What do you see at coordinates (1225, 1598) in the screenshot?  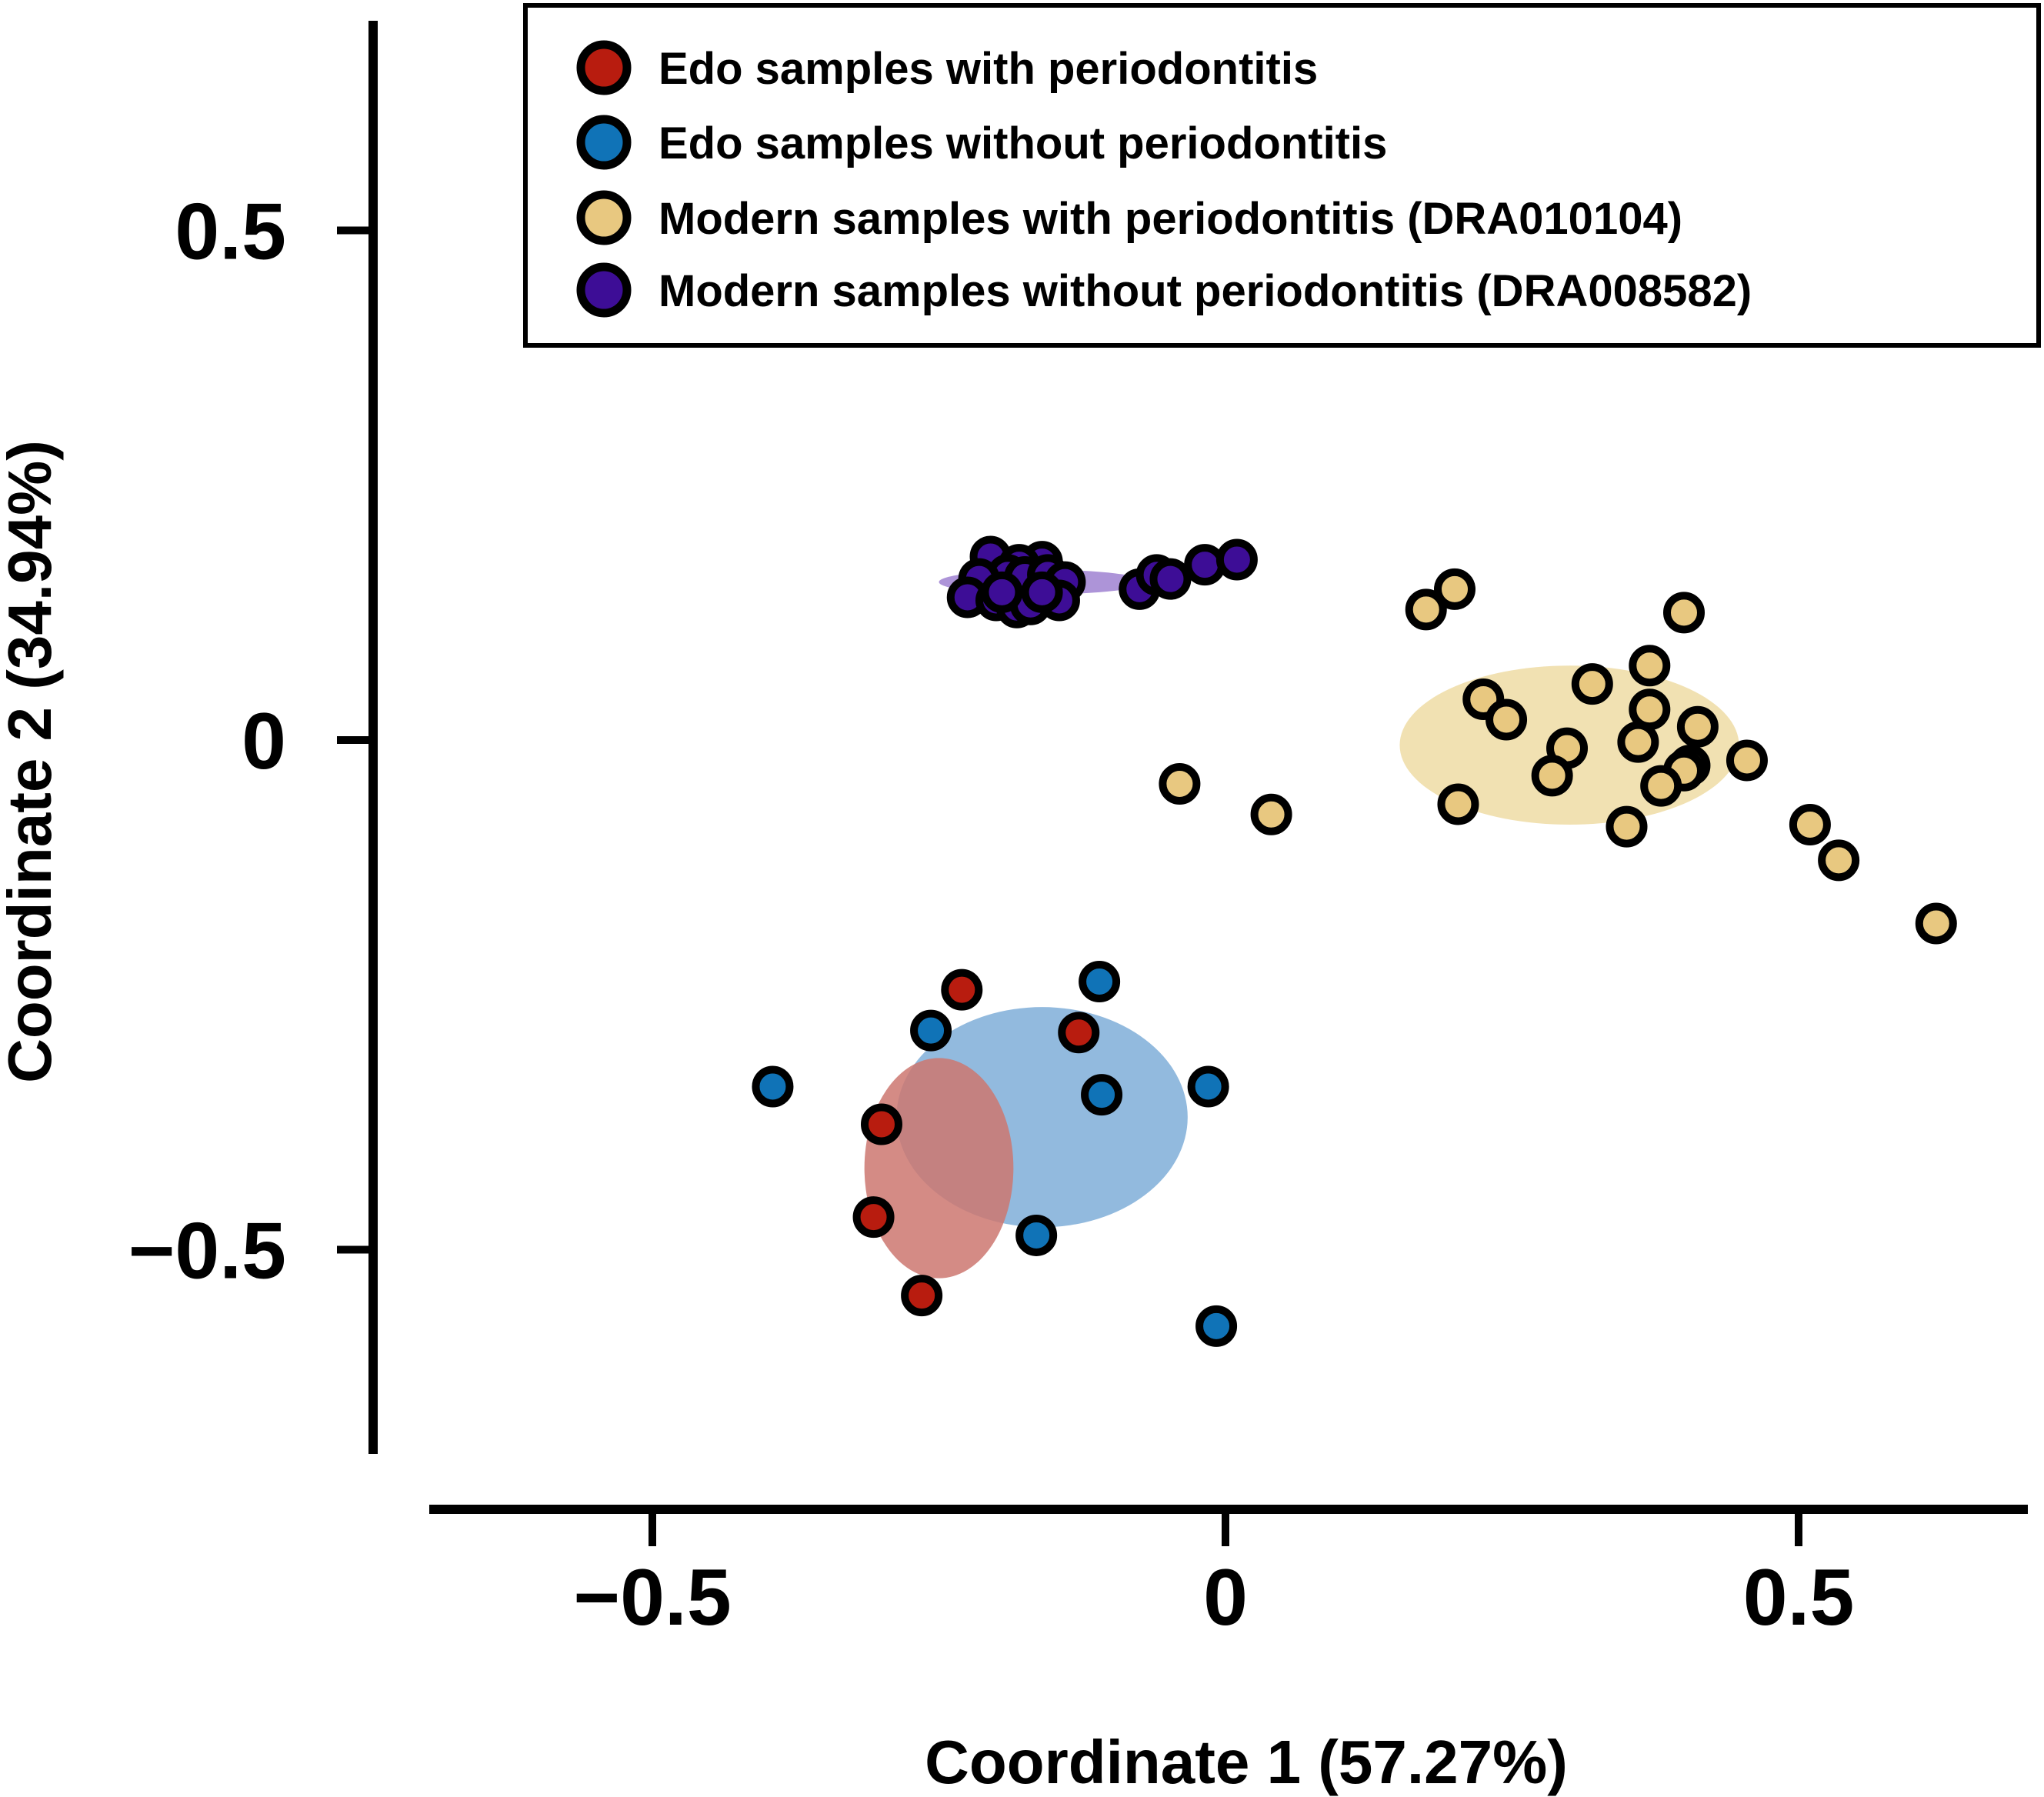 I see `x-tick-label: 0` at bounding box center [1225, 1598].